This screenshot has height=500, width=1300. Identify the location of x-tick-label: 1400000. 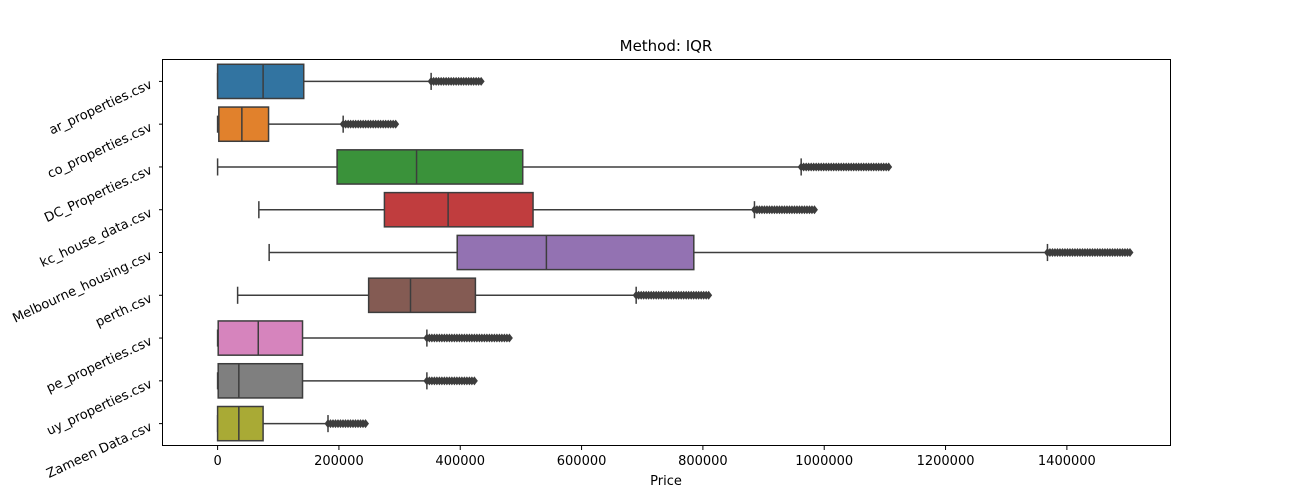
(1067, 461).